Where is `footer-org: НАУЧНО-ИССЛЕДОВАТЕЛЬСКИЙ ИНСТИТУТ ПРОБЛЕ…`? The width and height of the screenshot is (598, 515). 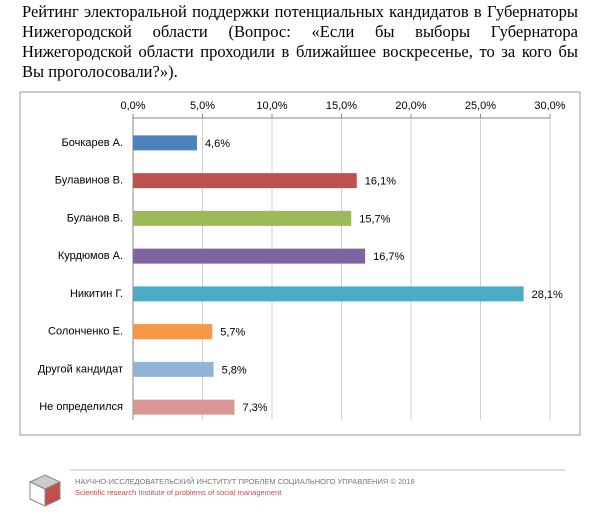 footer-org: НАУЧНО-ИССЛЕДОВАТЕЛЬСКИЙ ИНСТИТУТ ПРОБЛЕ… is located at coordinates (245, 481).